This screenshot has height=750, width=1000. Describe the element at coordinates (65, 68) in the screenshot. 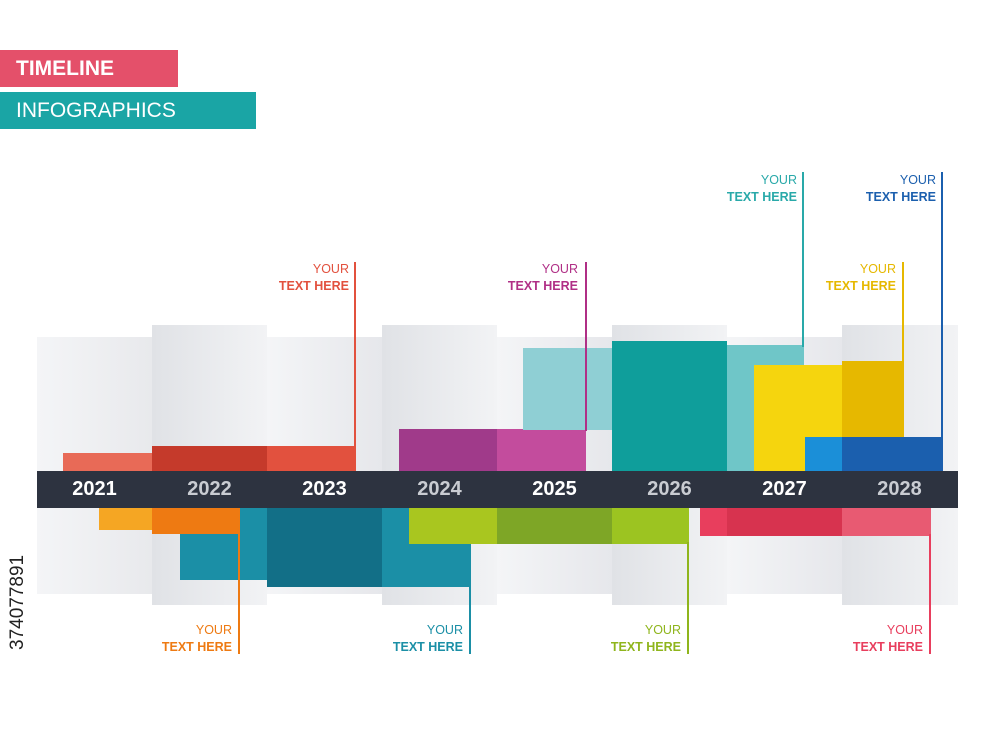

I see `title-text: TIMELINE` at that location.